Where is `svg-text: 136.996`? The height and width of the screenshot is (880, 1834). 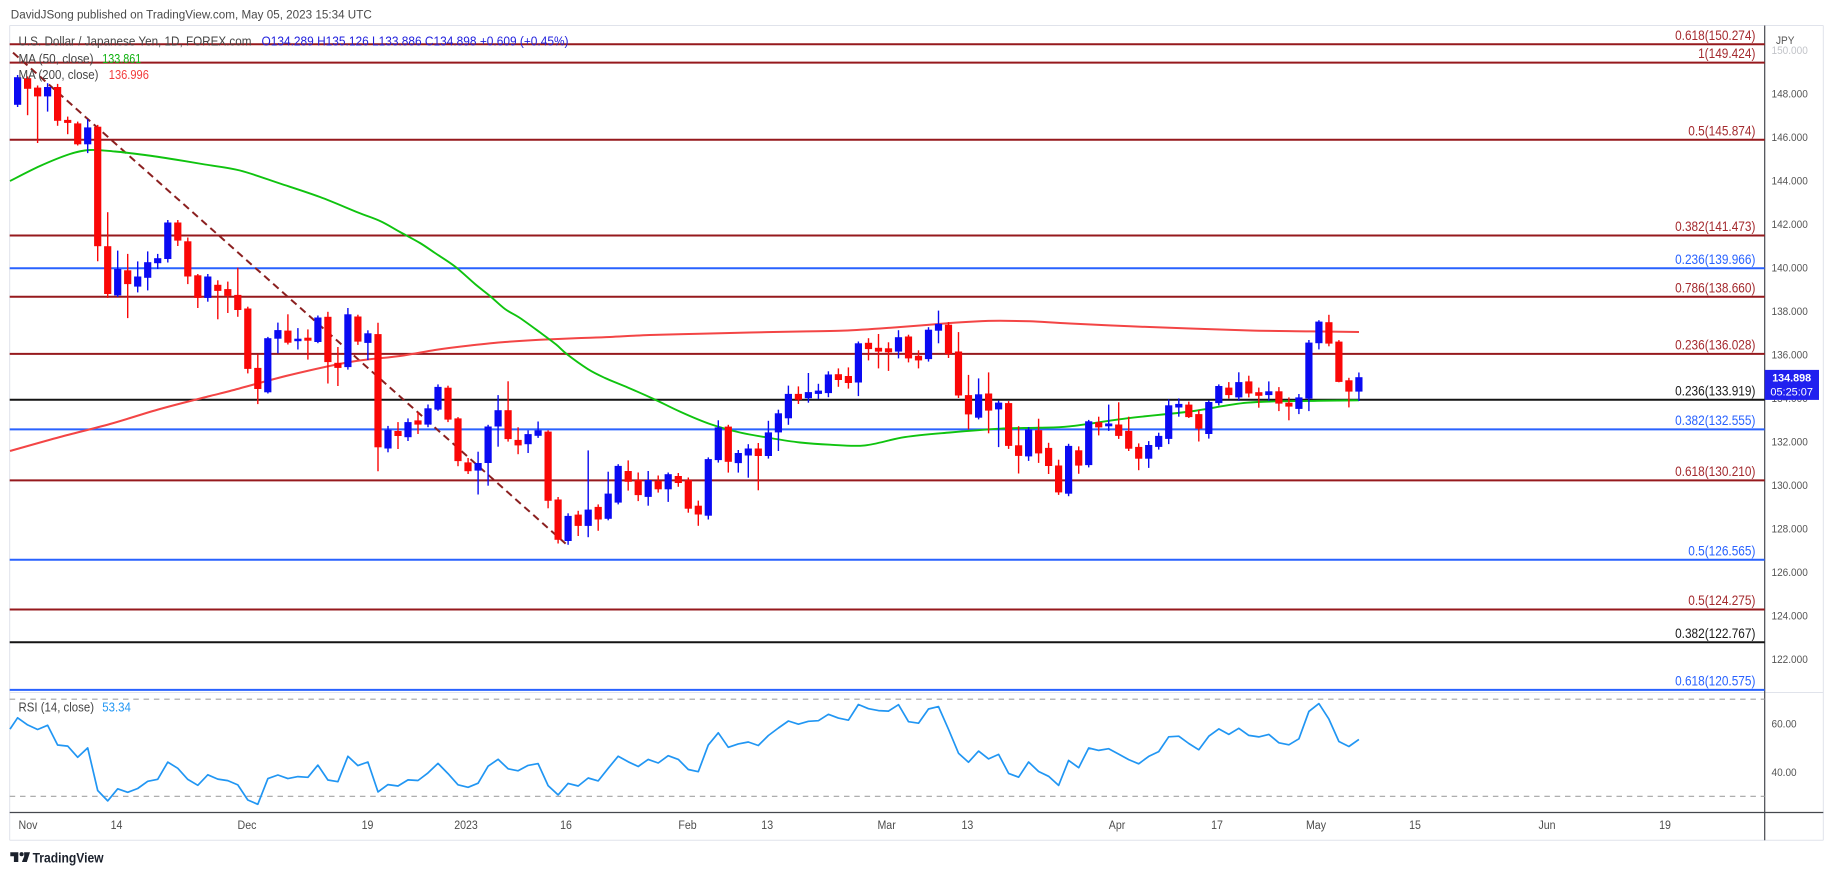 svg-text: 136.996 is located at coordinates (129, 74).